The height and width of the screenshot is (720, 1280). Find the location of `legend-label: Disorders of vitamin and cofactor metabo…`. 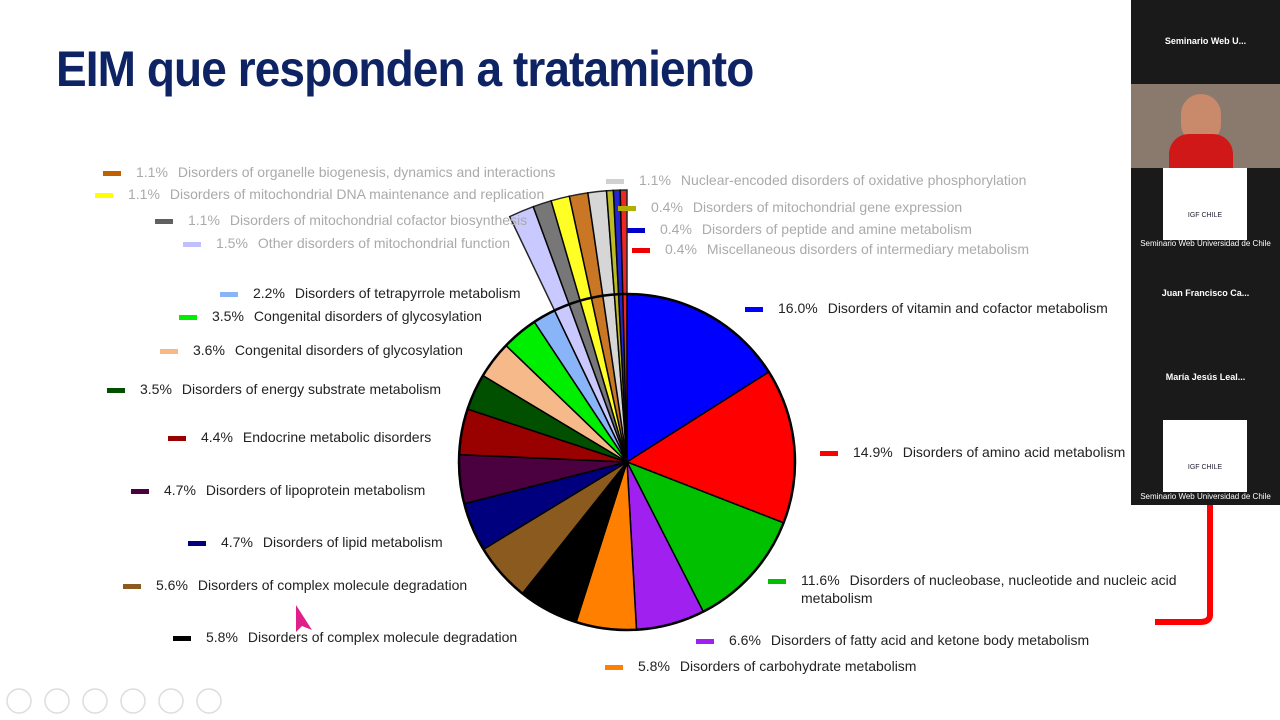

legend-label: Disorders of vitamin and cofactor metabo… is located at coordinates (967, 308).